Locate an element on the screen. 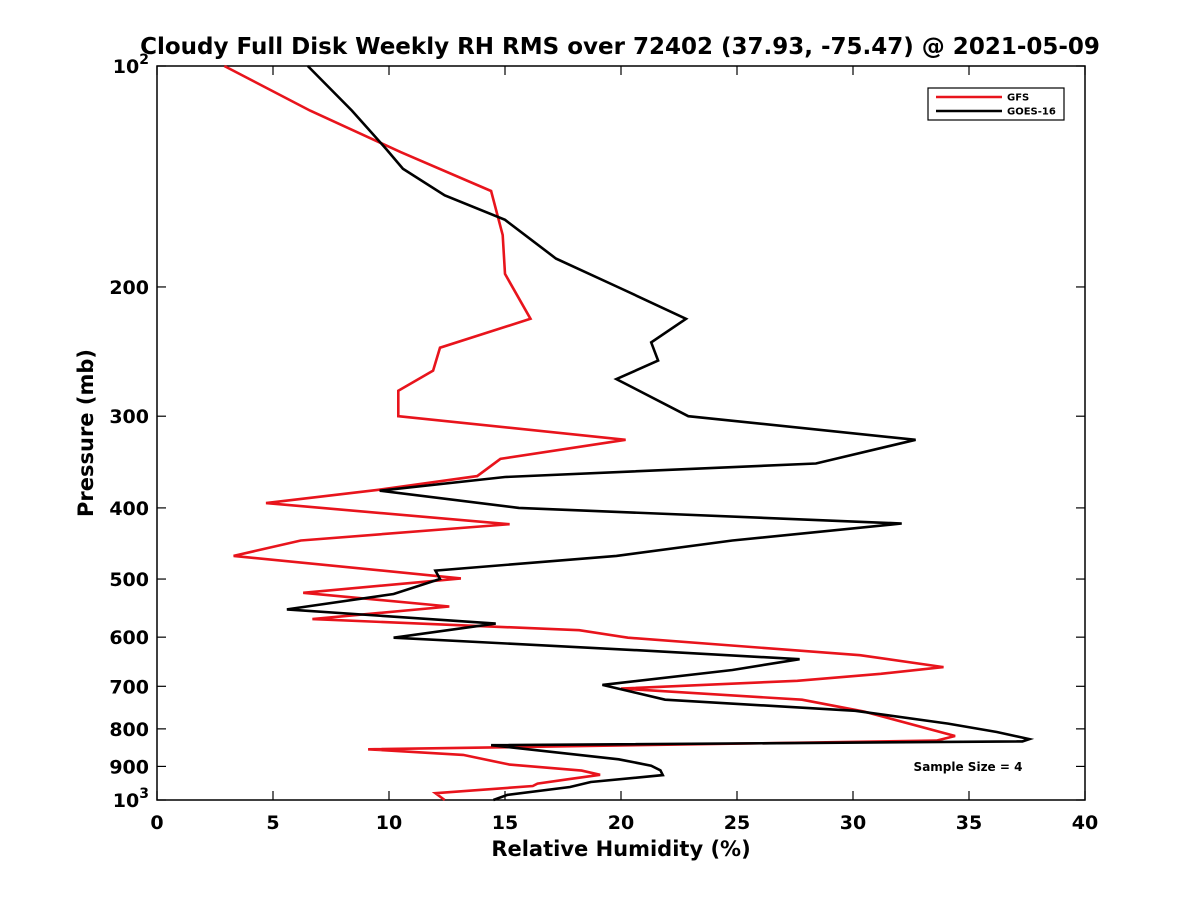 The image size is (1200, 905). y-axis-label: Pressure (mb) is located at coordinates (86, 433).